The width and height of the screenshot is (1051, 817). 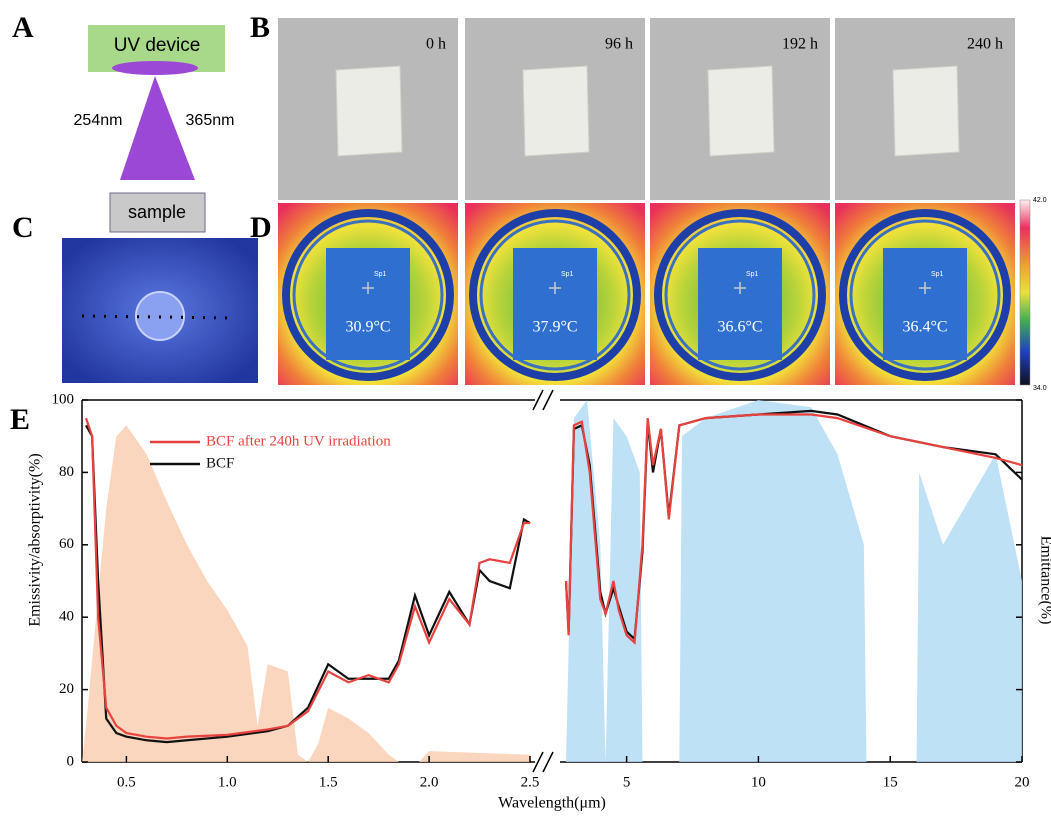 I want to click on x-tick-label: 15, so click(x=890, y=782).